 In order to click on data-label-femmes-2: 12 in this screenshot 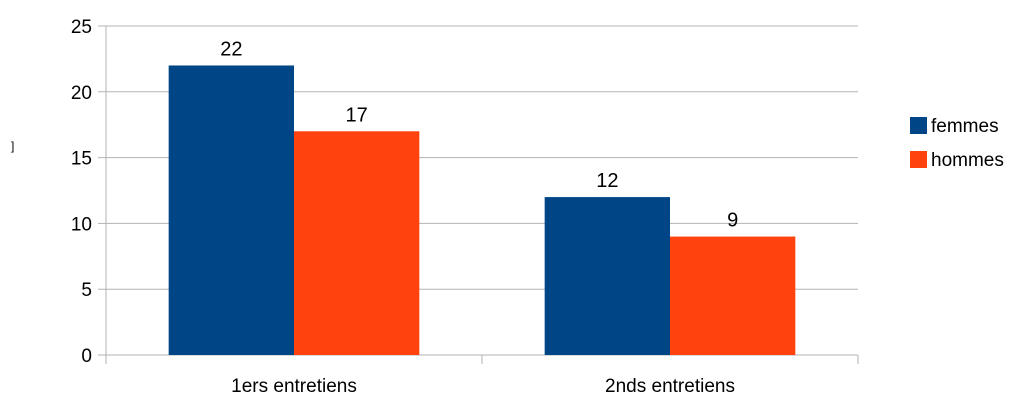, I will do `click(607, 181)`.